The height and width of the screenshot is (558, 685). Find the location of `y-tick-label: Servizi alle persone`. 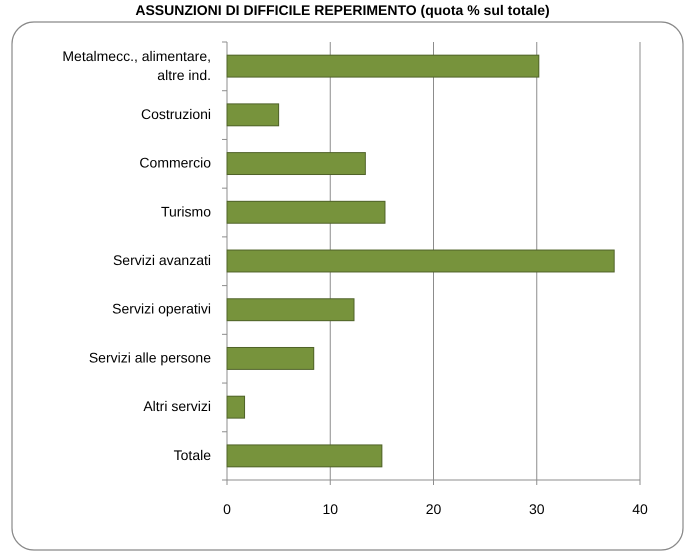

y-tick-label: Servizi alle persone is located at coordinates (150, 357).